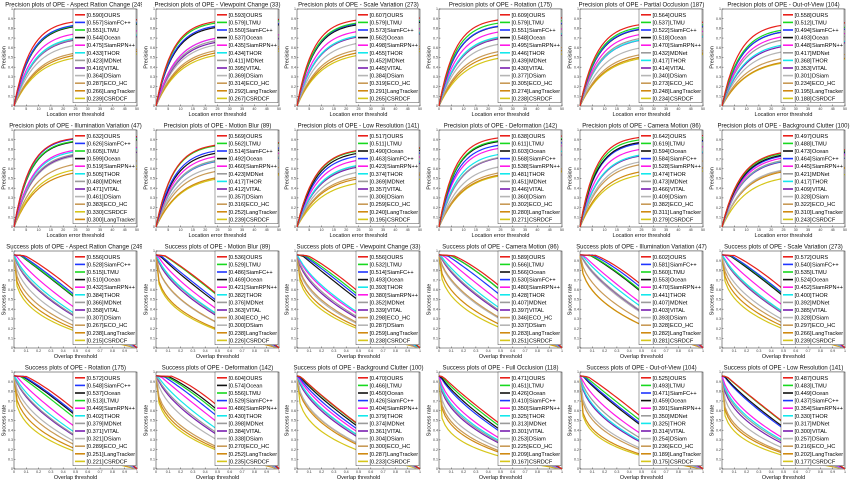 The height and width of the screenshot is (484, 850). I want to click on legend-score: [0.167], so click(520, 462).